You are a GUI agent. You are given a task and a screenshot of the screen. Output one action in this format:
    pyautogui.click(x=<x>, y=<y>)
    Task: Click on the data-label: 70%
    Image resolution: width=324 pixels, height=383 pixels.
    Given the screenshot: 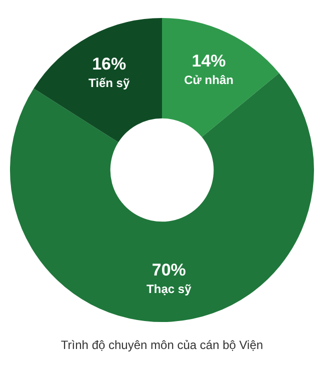 What is the action you would take?
    pyautogui.click(x=169, y=270)
    